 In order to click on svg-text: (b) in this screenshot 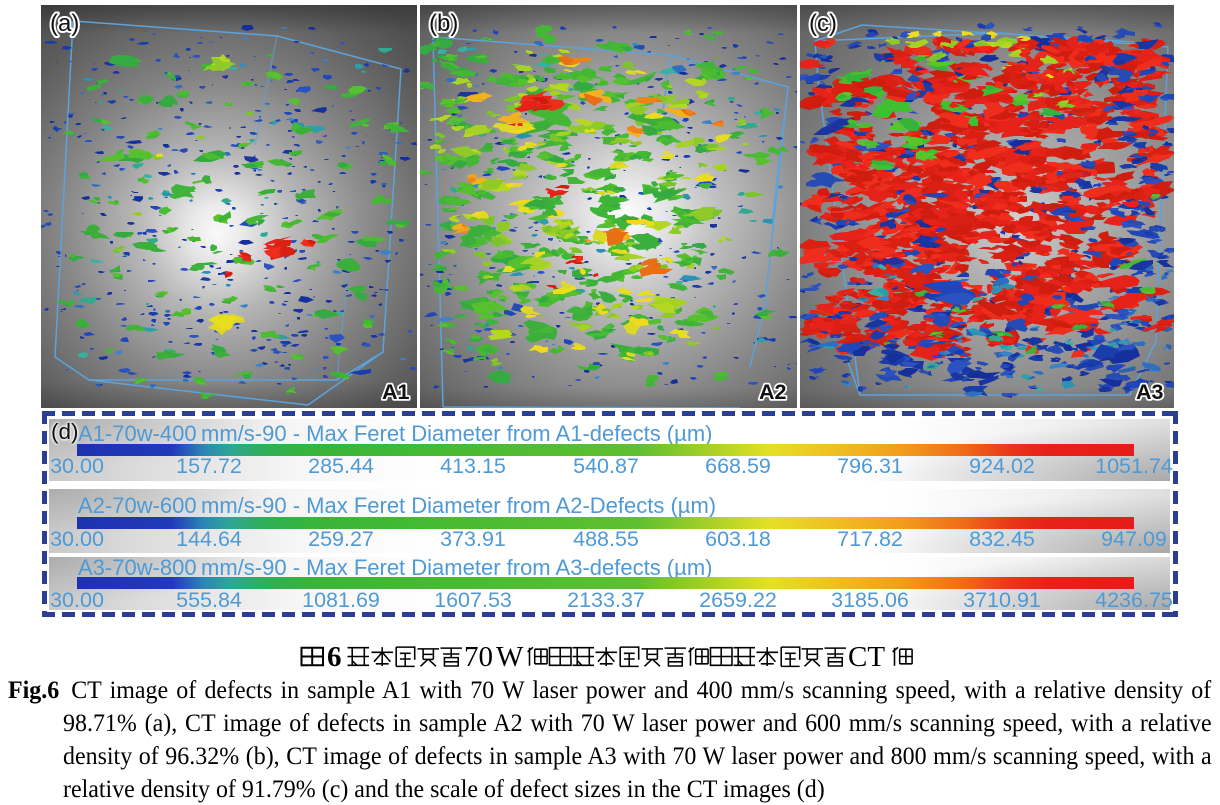, I will do `click(443, 23)`.